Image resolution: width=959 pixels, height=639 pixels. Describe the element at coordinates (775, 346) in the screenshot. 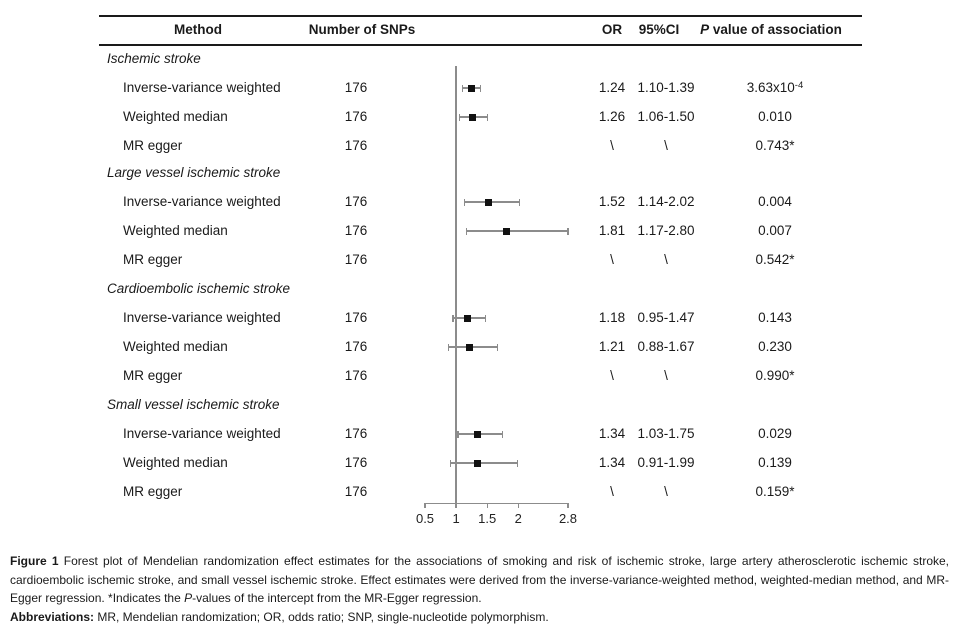

I see `pvalue-cell: 0.230` at that location.